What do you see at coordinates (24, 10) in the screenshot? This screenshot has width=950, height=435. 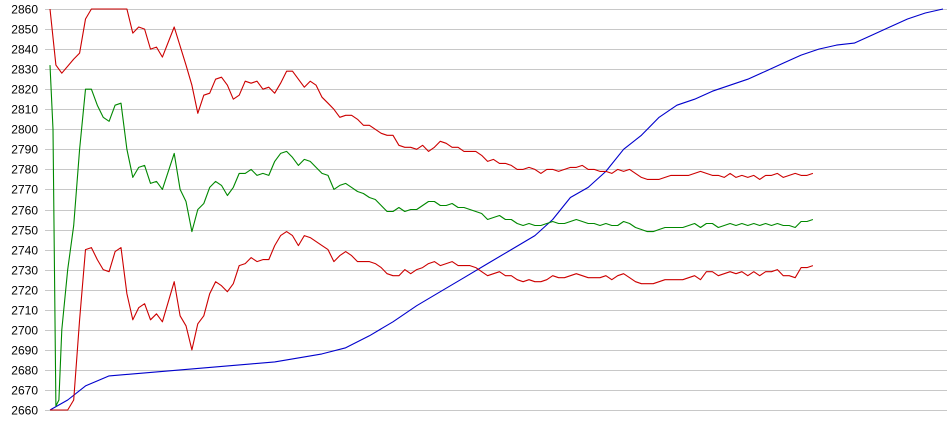 I see `y-tick-label: 2860` at bounding box center [24, 10].